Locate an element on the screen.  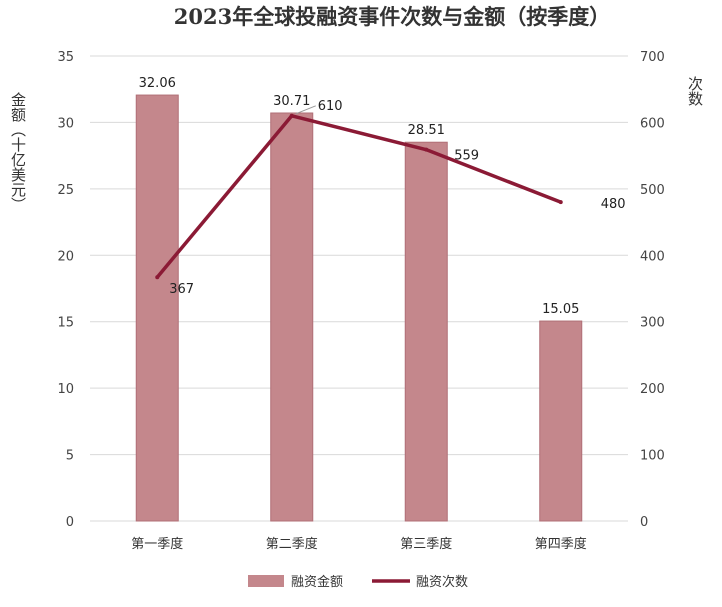
category-label: 第二季度 is located at coordinates (292, 544).